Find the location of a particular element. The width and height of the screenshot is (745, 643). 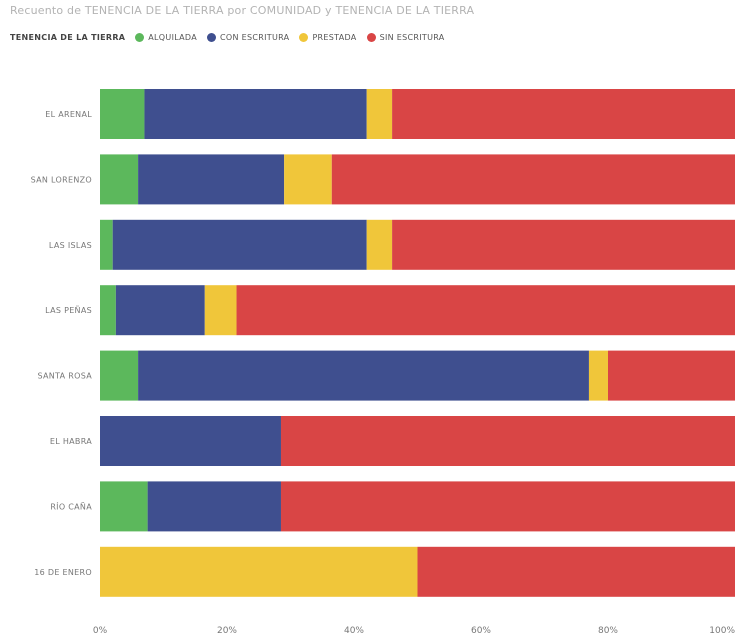

category-label-san-lorenzo: SAN LORENZO is located at coordinates (61, 179).